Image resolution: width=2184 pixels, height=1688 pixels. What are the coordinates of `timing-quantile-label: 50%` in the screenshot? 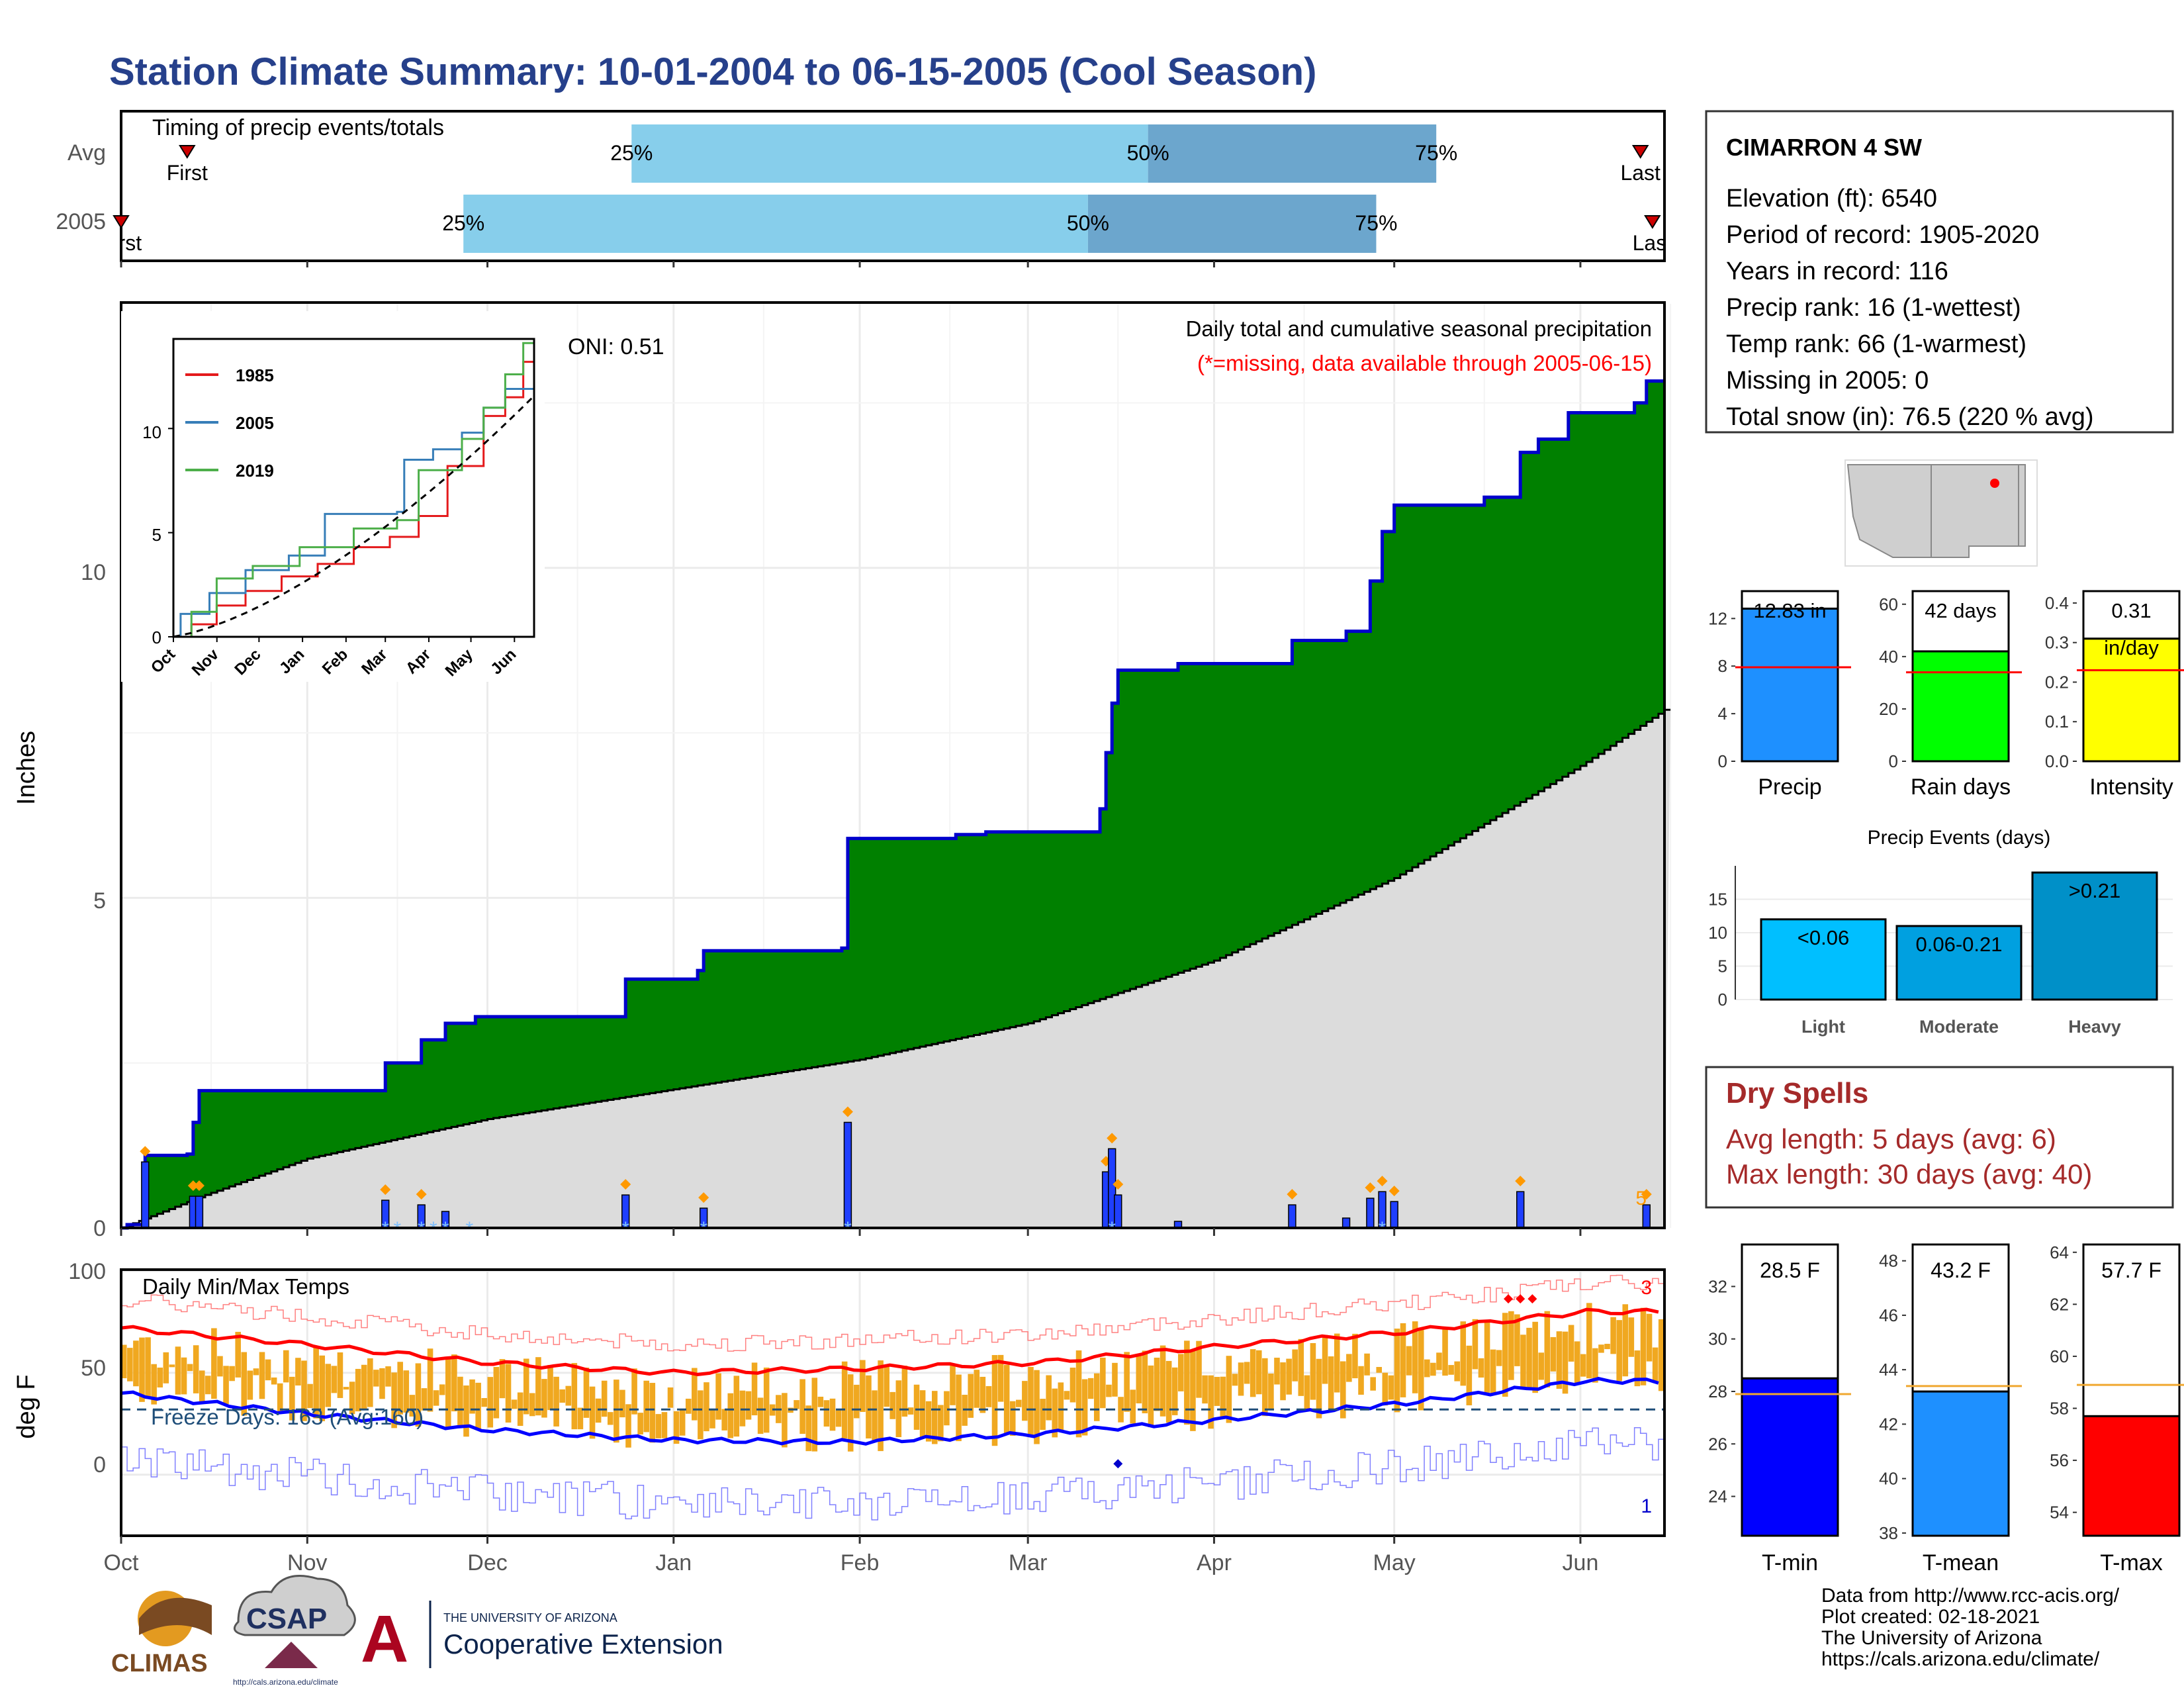 It's located at (1088, 223).